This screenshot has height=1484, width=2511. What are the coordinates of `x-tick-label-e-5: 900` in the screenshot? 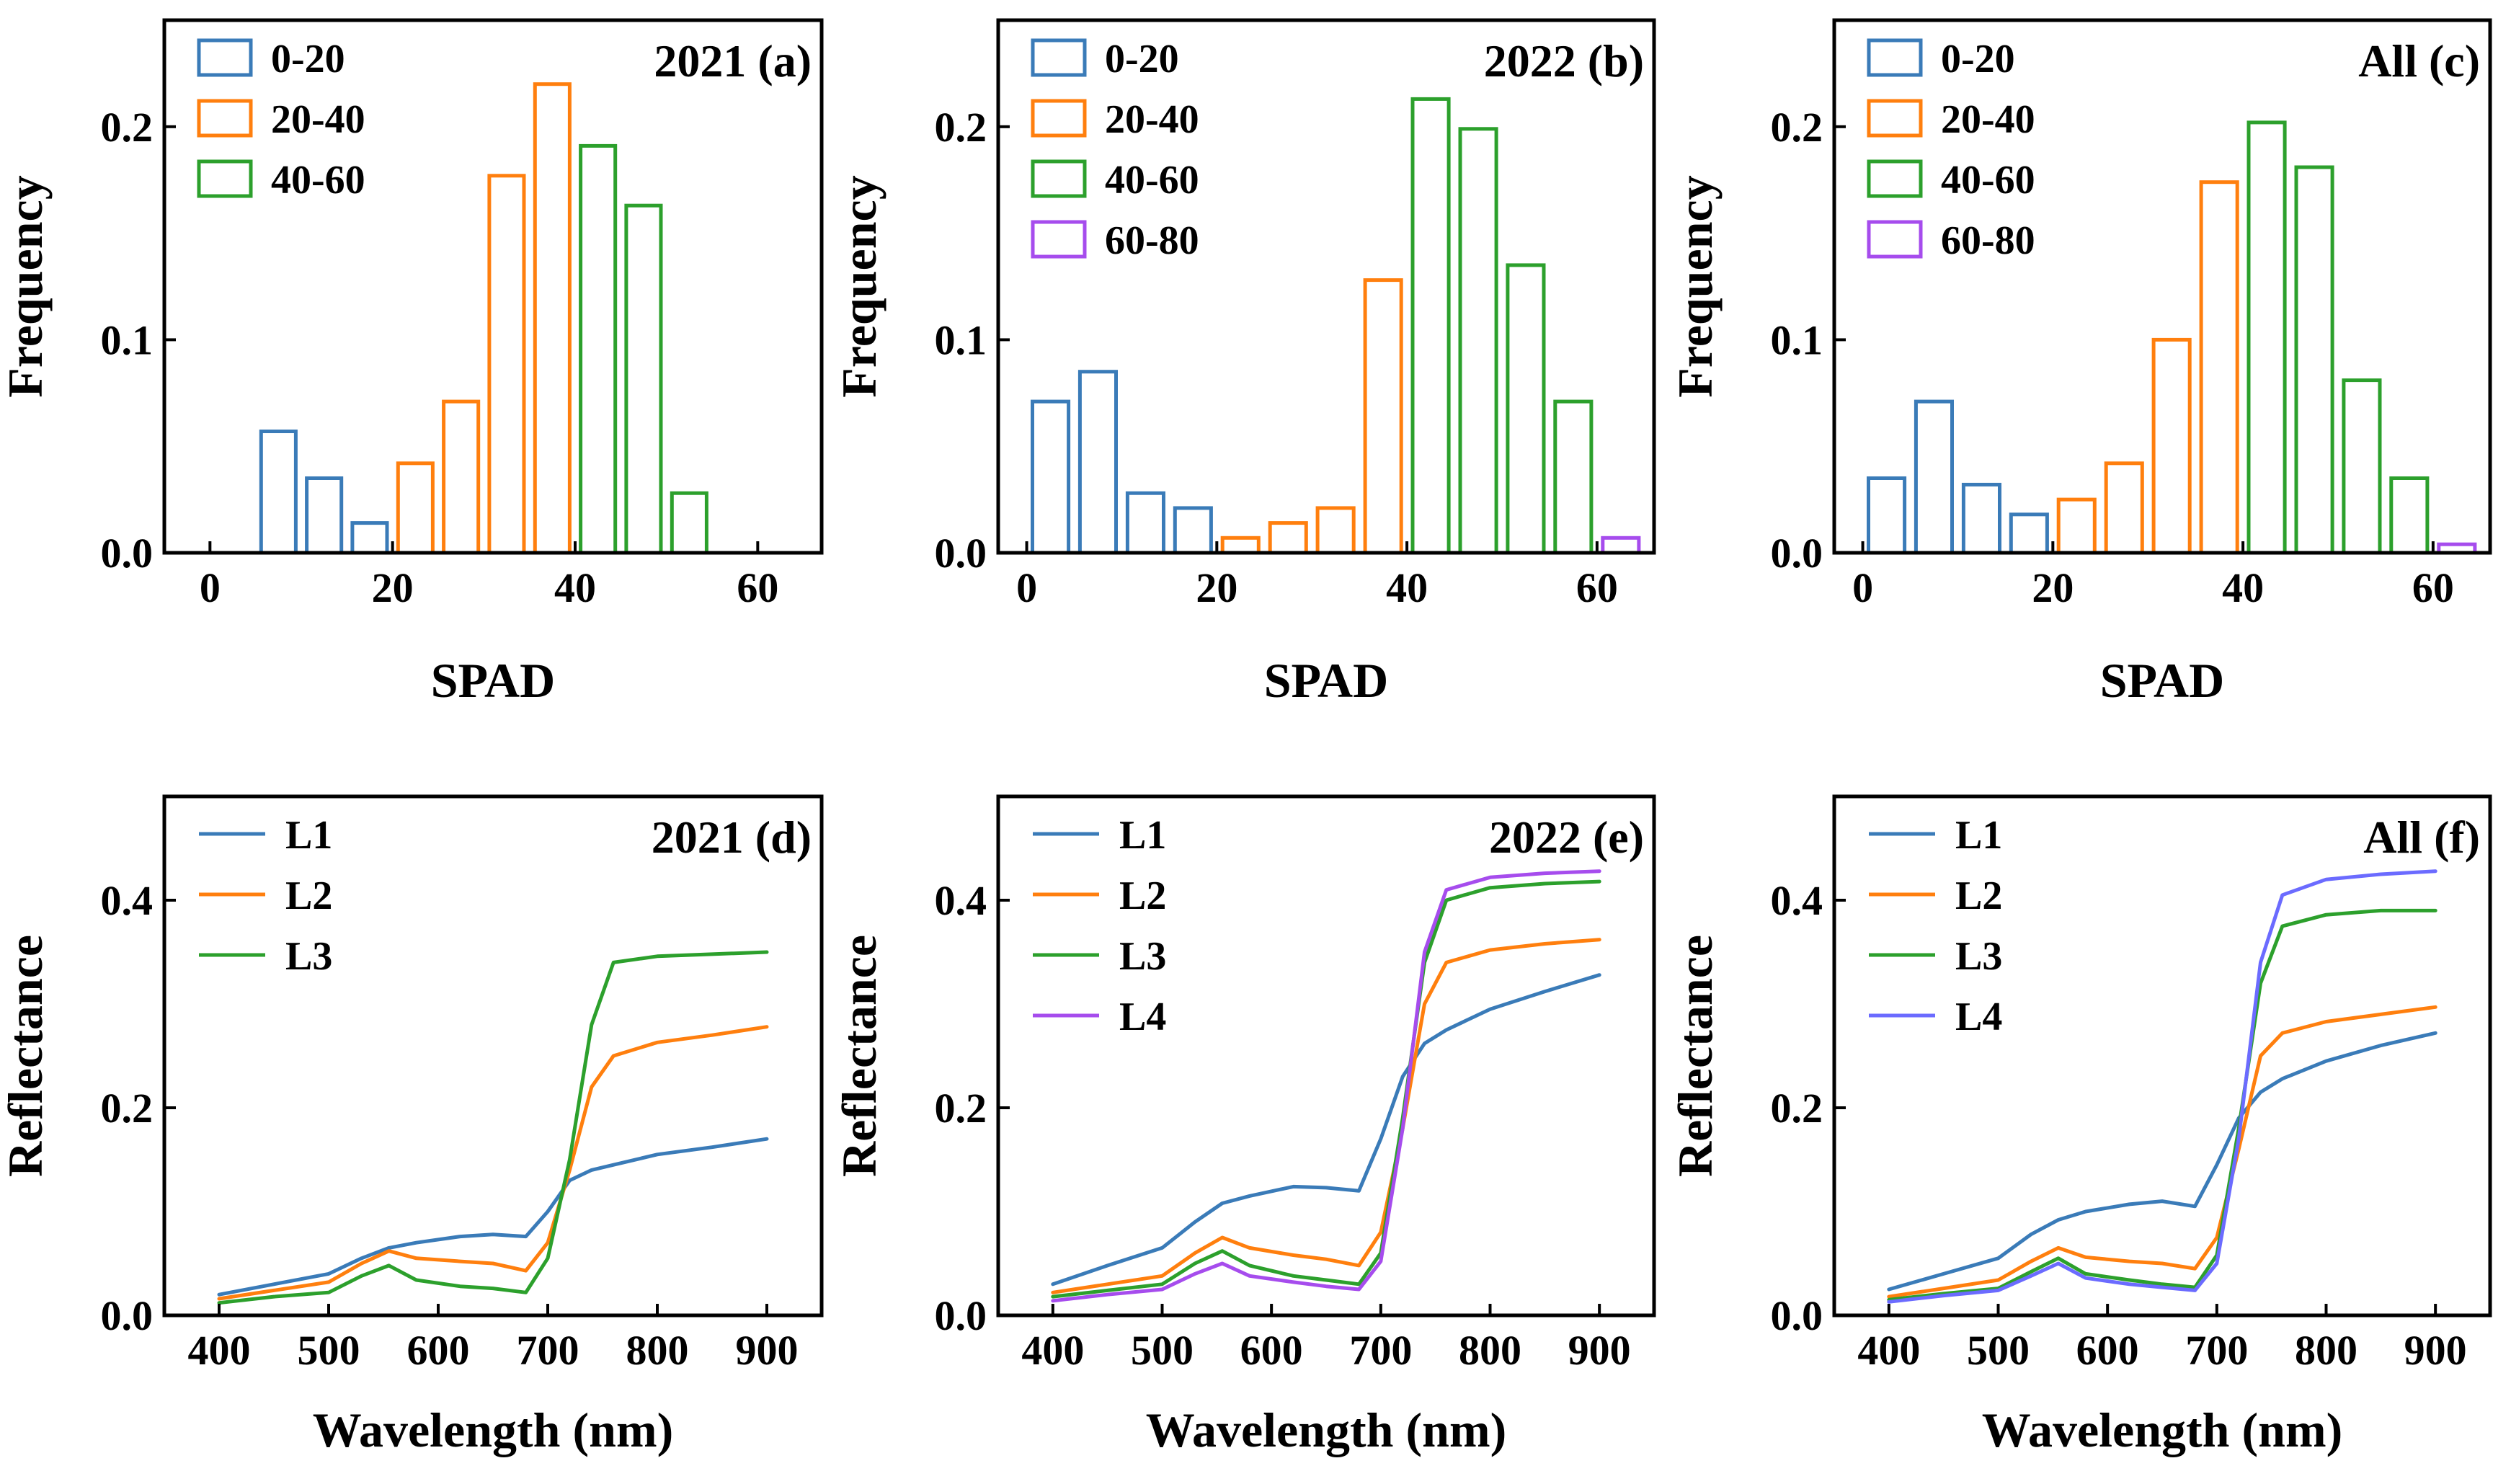 It's located at (1599, 1350).